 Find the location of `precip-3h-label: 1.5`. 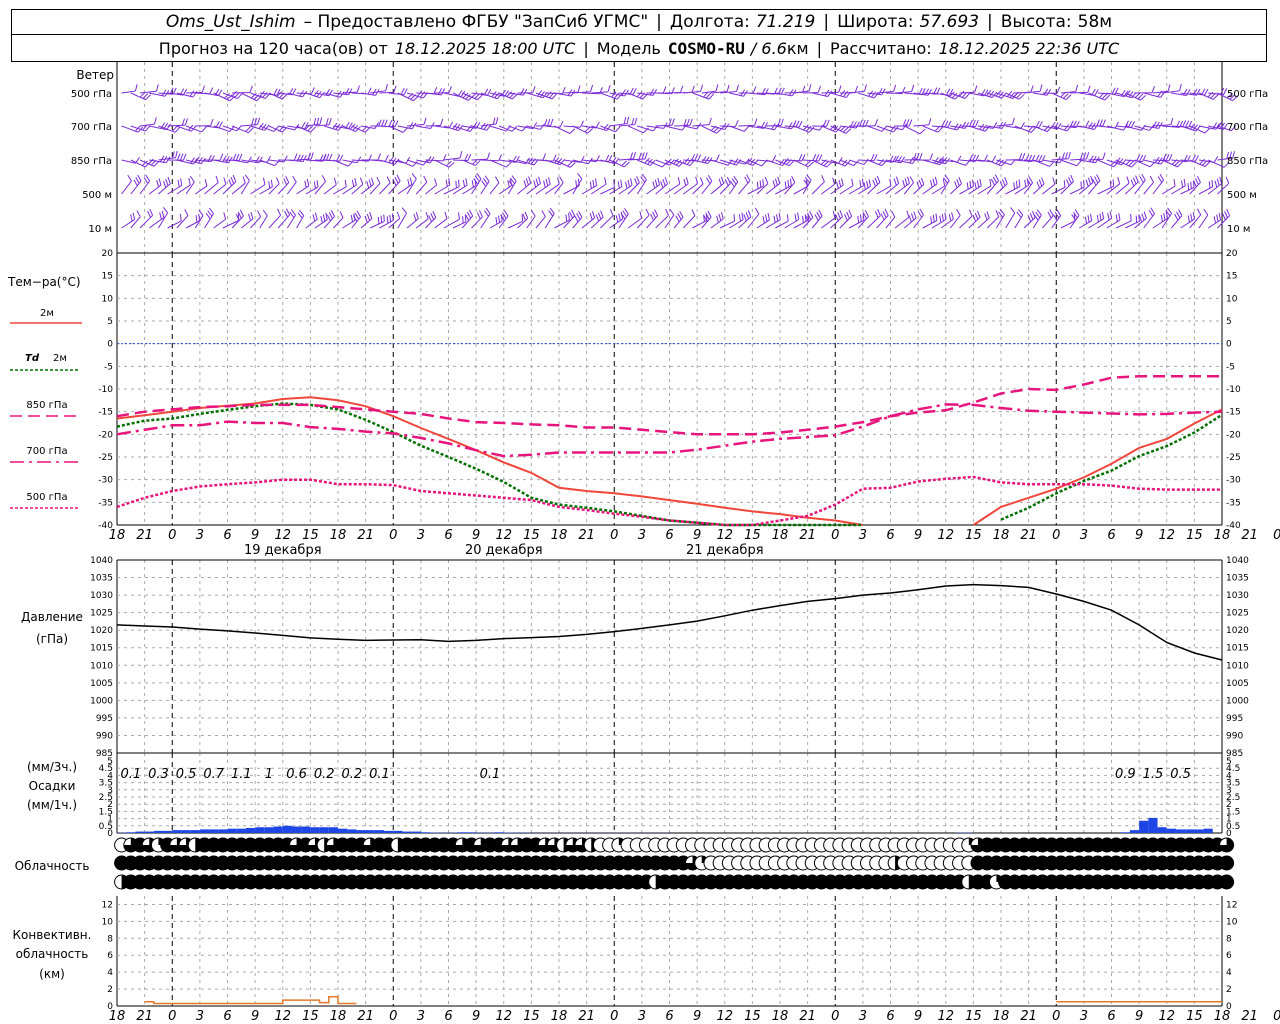

precip-3h-label: 1.5 is located at coordinates (1153, 774).